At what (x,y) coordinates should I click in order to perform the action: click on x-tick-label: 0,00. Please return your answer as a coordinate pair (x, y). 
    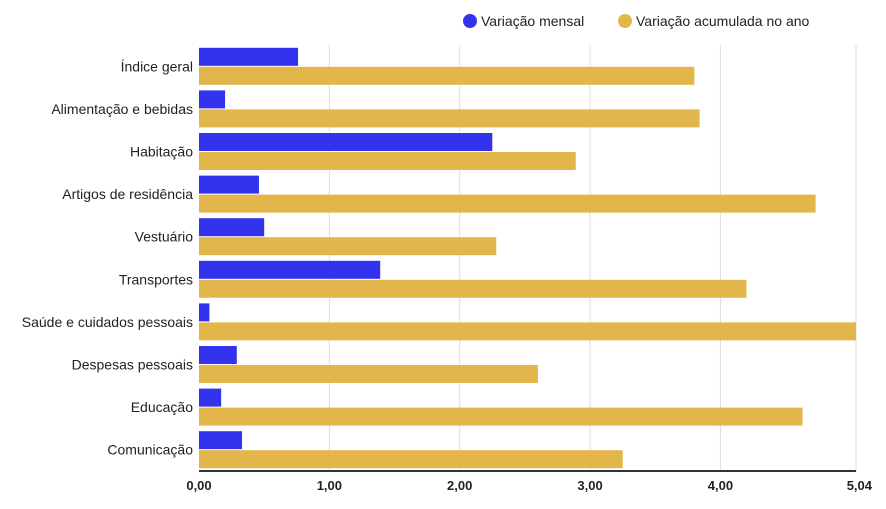
    Looking at the image, I should click on (198, 485).